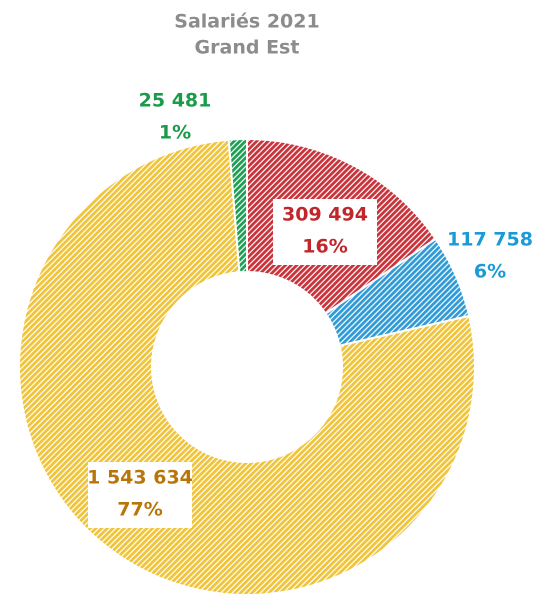 The width and height of the screenshot is (552, 608). I want to click on value-label: 1 543 634, so click(140, 478).